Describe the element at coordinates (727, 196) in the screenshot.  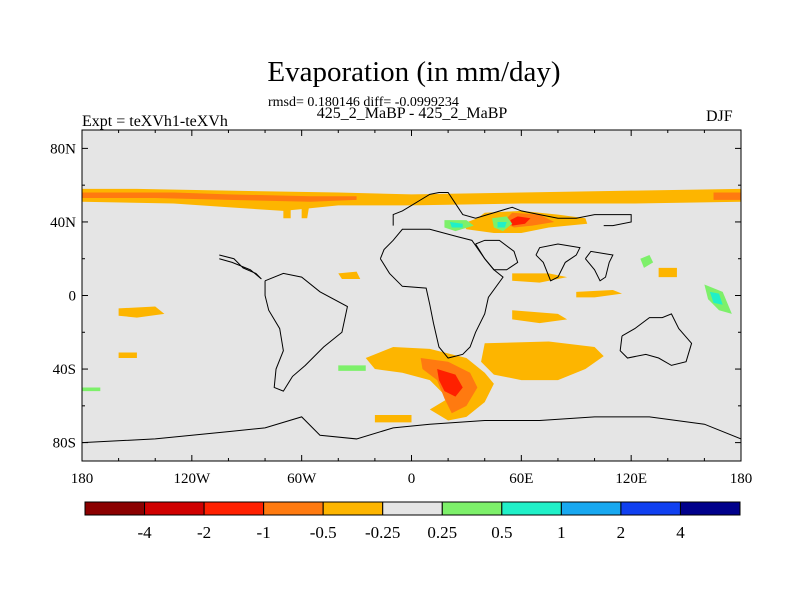
I see `region-northern-band-core-east` at that location.